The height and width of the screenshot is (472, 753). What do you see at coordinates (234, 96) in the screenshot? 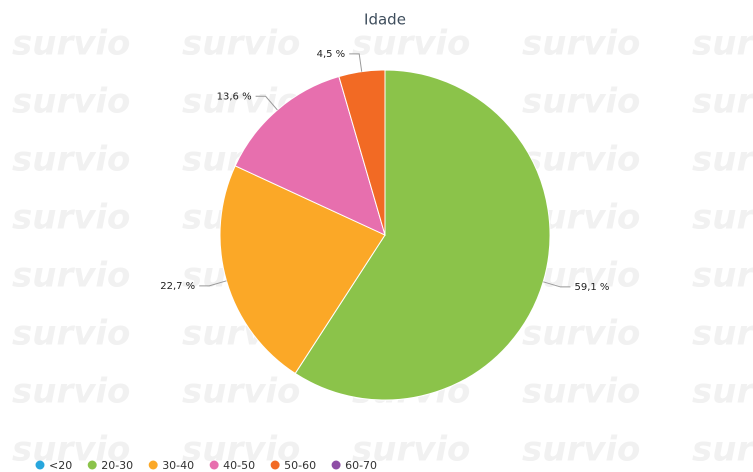
I see `data-label: 13,6 %` at bounding box center [234, 96].